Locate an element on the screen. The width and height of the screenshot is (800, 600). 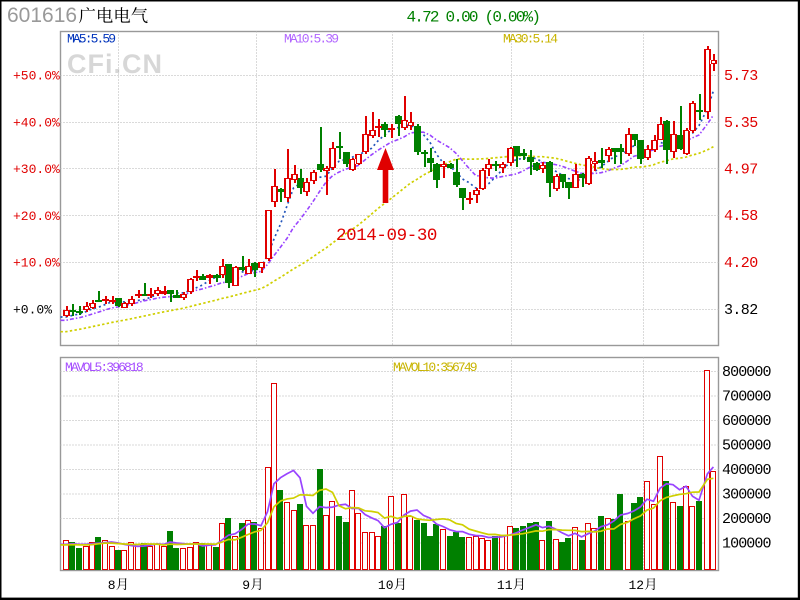
svg-text: 11 is located at coordinates (505, 585).